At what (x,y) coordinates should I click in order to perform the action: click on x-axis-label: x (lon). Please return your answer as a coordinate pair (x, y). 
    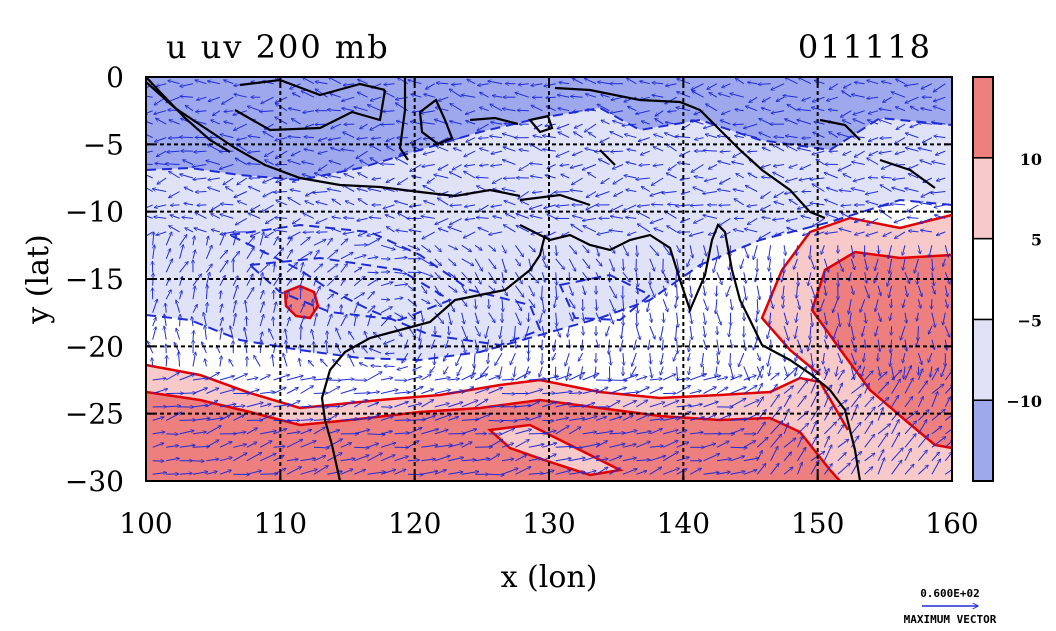
    Looking at the image, I should click on (549, 577).